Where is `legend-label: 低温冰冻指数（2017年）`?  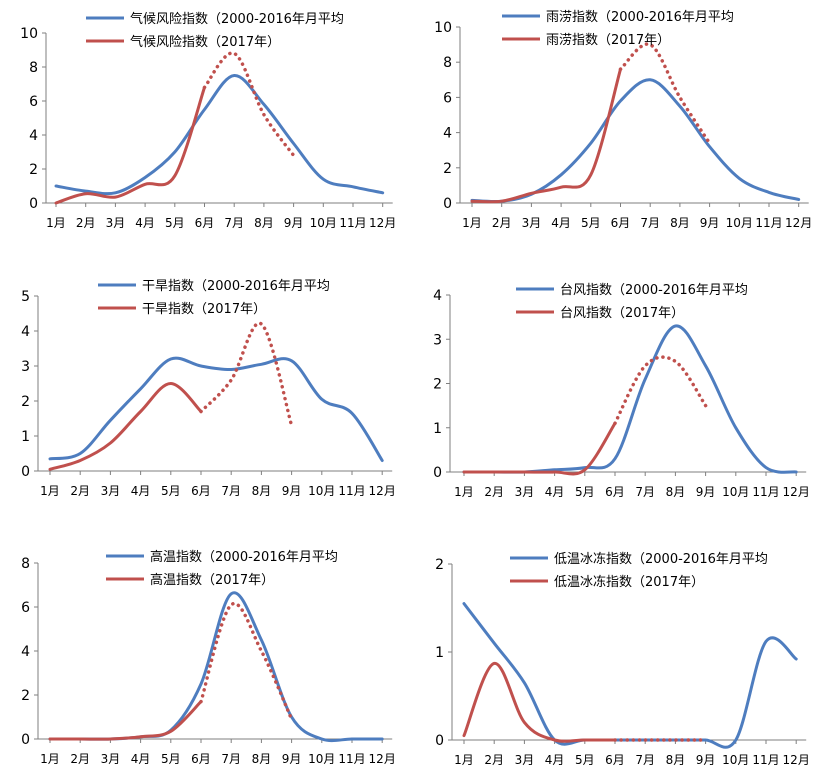
legend-label: 低温冰冻指数（2017年） is located at coordinates (629, 582).